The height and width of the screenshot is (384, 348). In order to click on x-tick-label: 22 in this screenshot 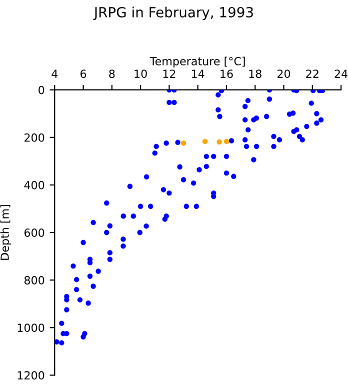, I will do `click(312, 74)`.